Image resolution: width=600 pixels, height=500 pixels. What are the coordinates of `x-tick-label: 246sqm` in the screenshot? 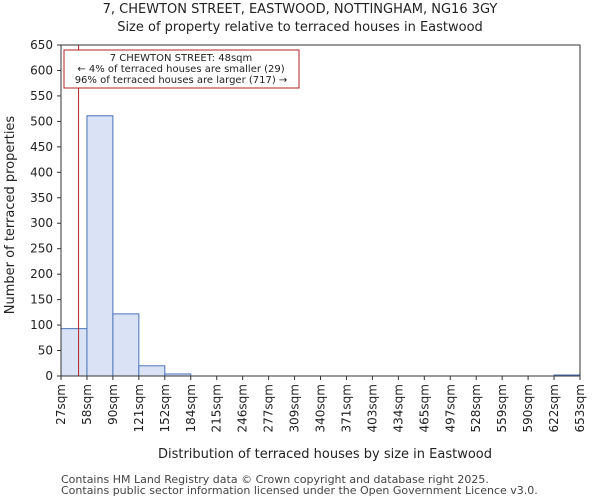 It's located at (243, 408).